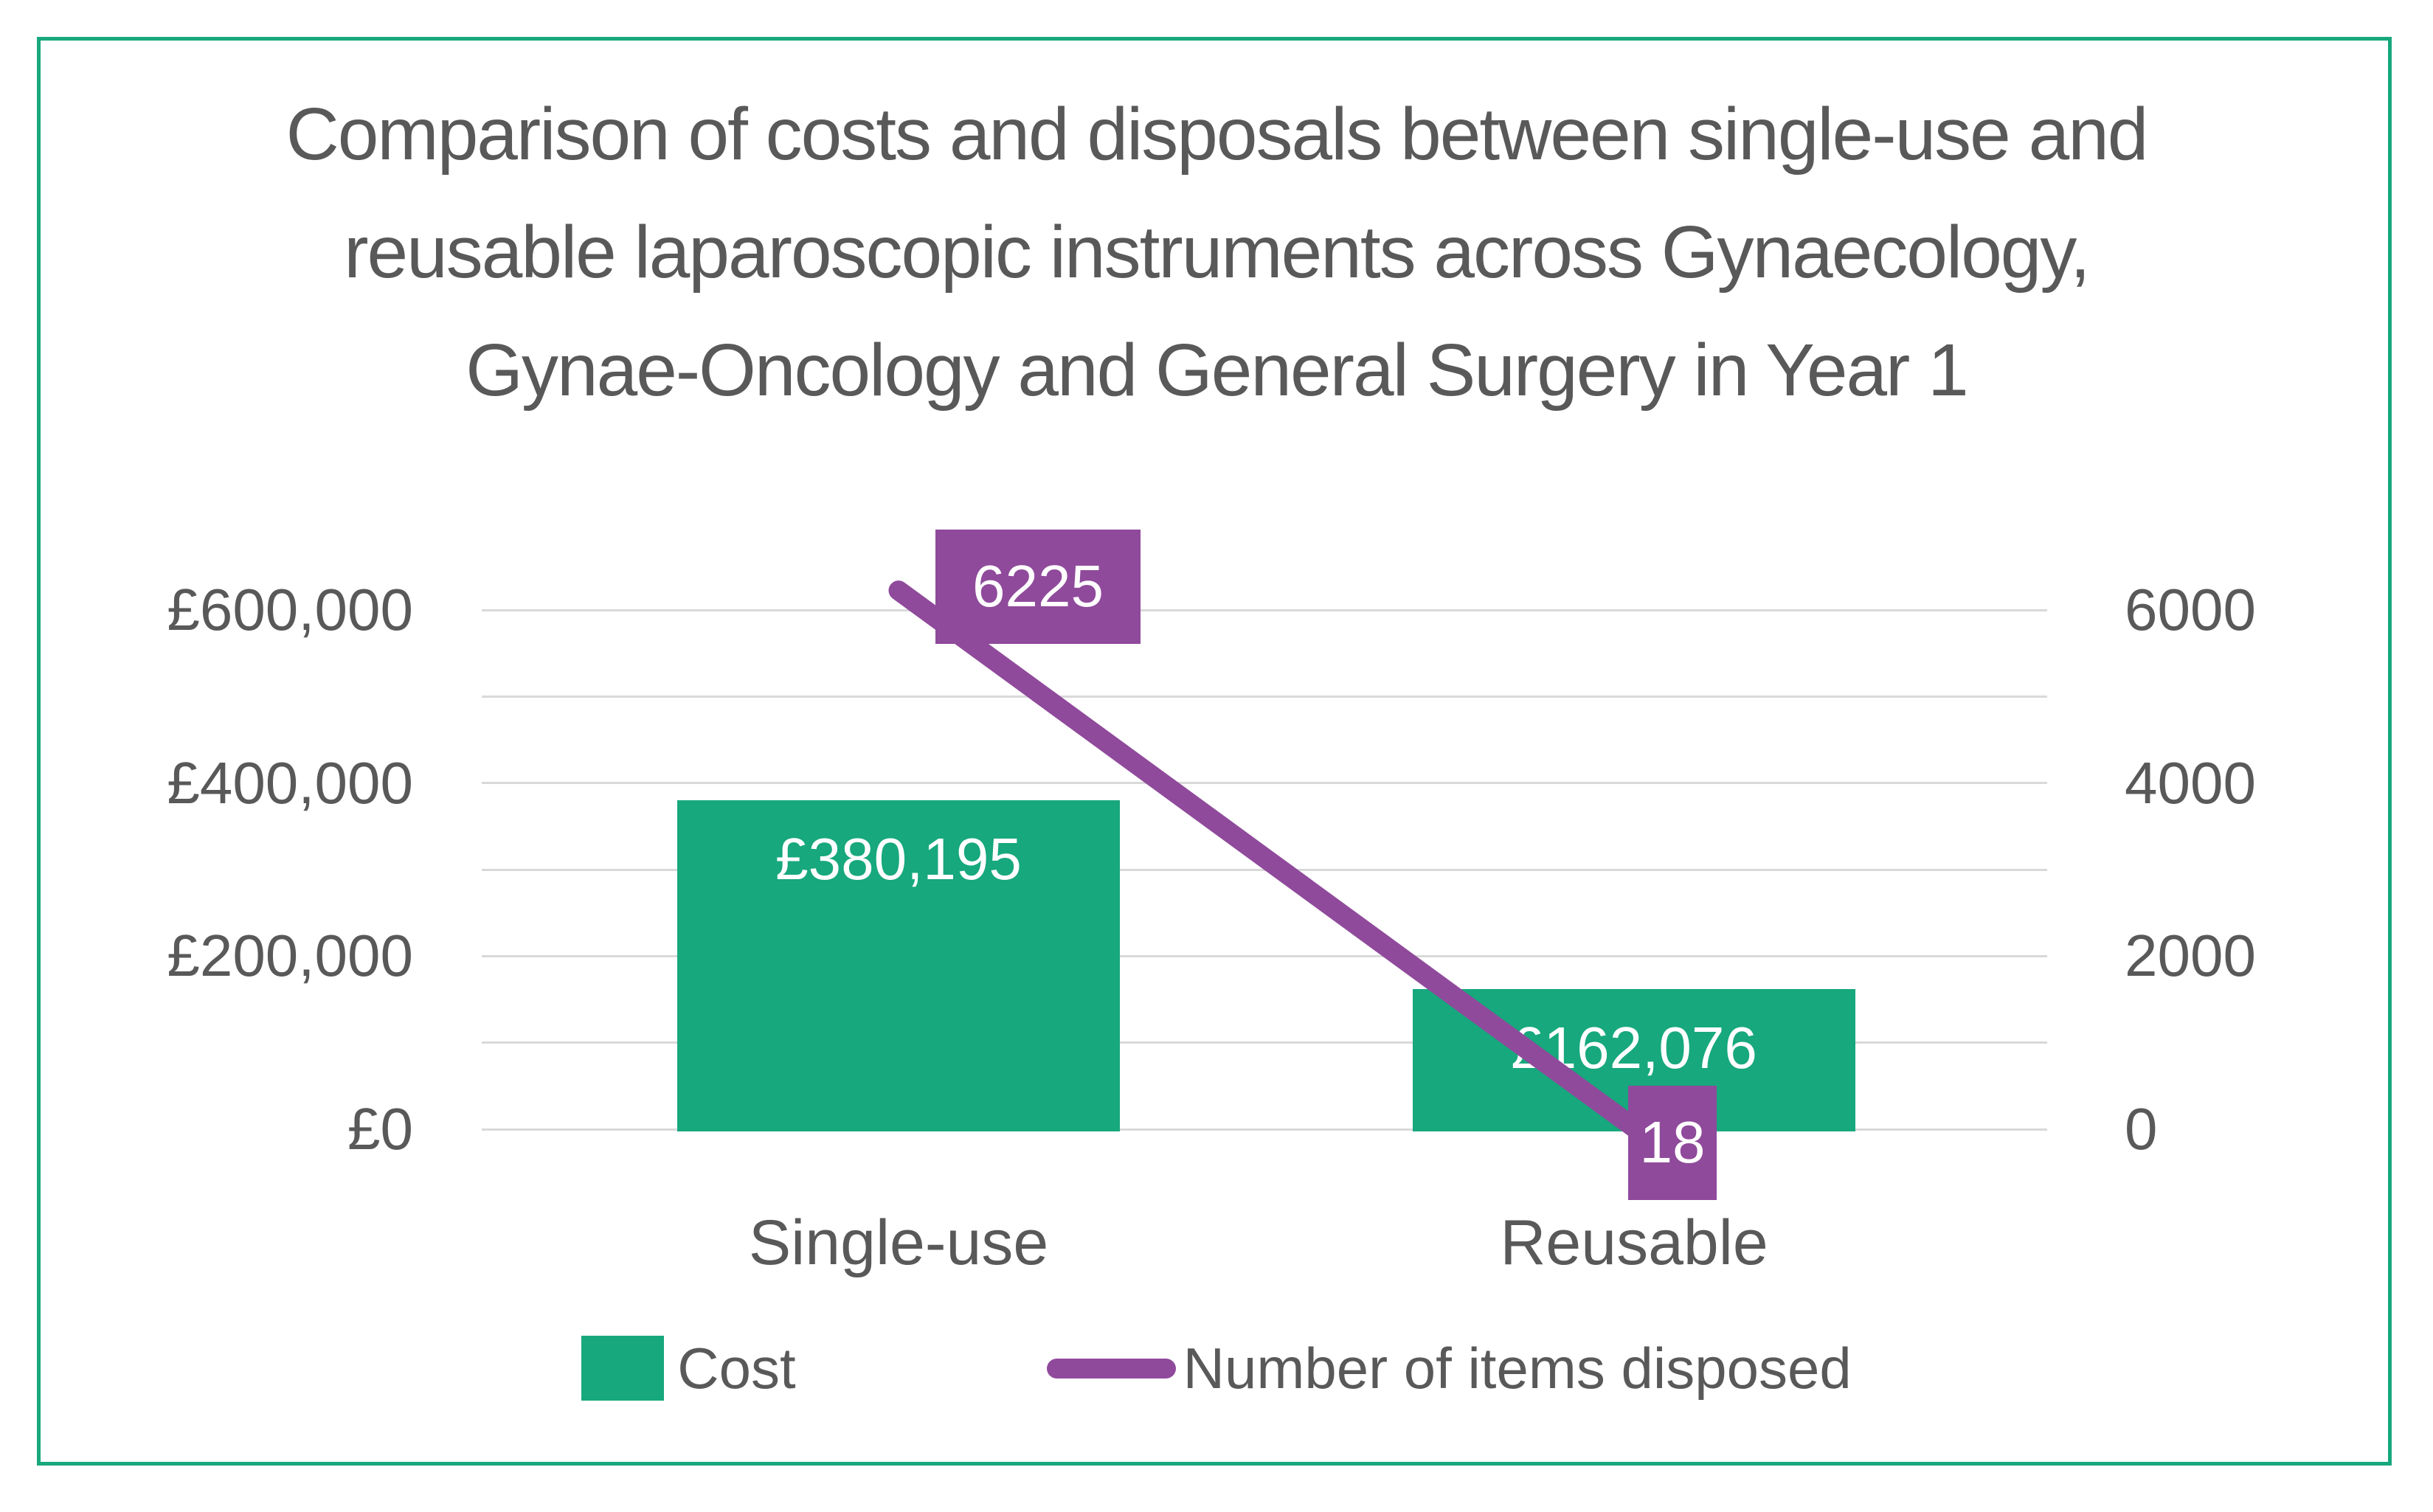  Describe the element at coordinates (290, 956) in the screenshot. I see `left-axis-tick-200000: £200,000` at that location.